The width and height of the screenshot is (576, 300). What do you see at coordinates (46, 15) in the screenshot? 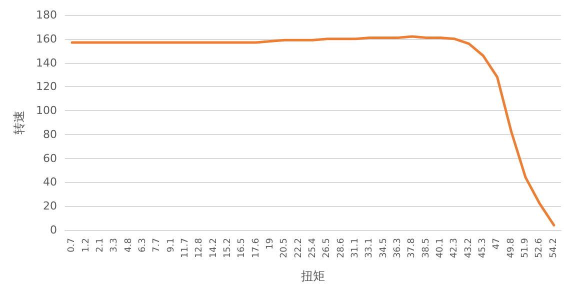
I see `y-tick-label: 180` at bounding box center [46, 15].